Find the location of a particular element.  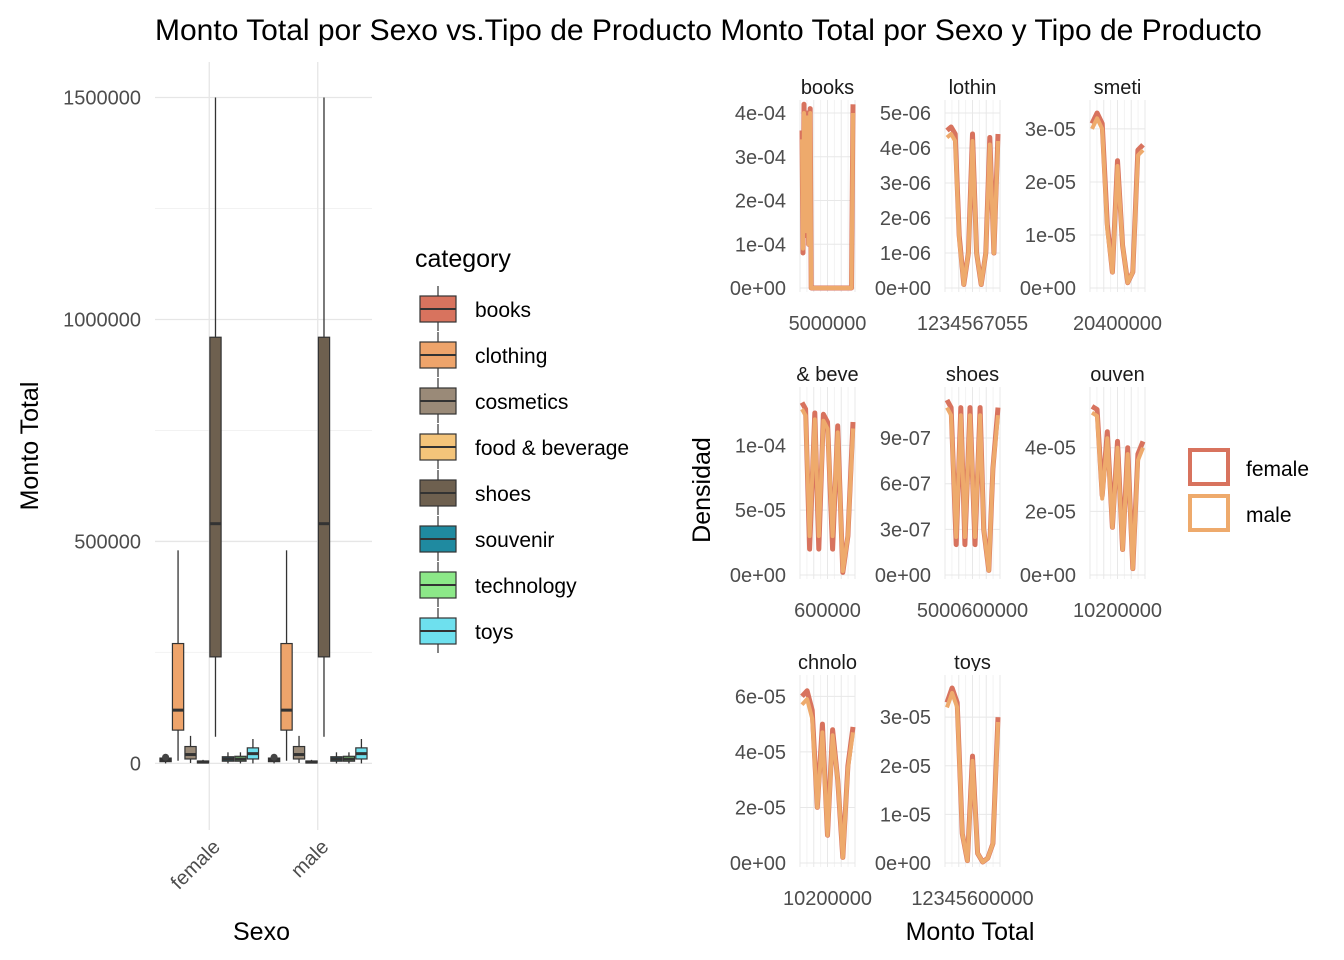

density-line-female is located at coordinates (973, 205).